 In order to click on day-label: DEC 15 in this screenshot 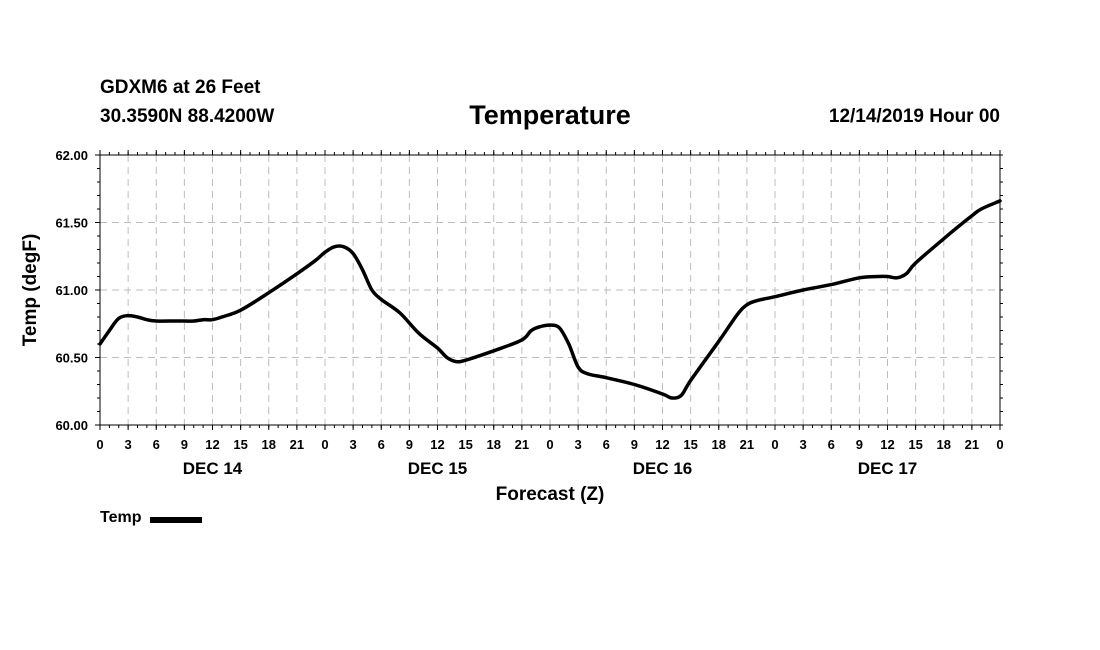, I will do `click(438, 468)`.